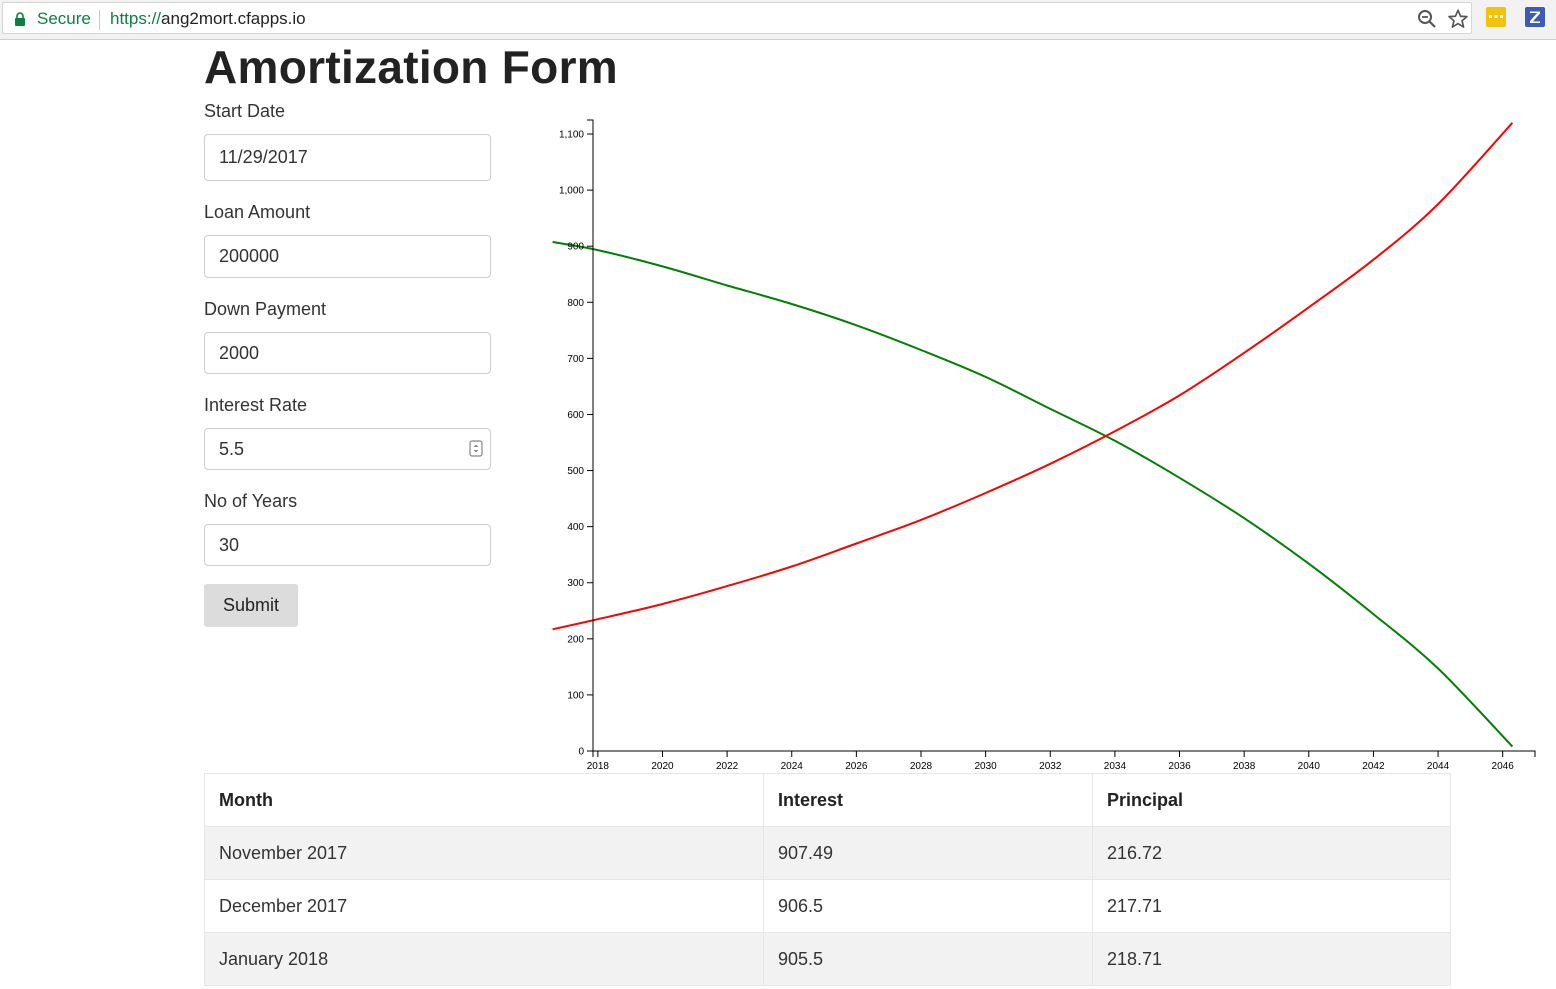  I want to click on y-tick-label: 400, so click(575, 527).